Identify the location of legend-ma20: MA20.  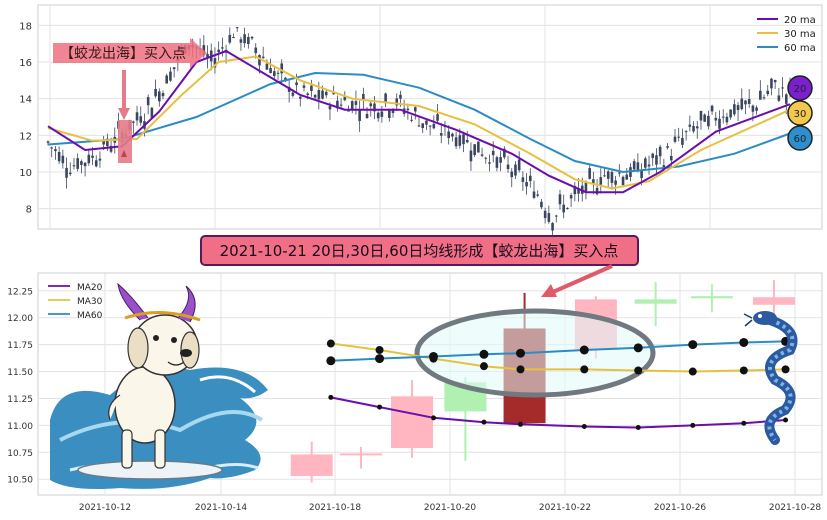
(90, 288).